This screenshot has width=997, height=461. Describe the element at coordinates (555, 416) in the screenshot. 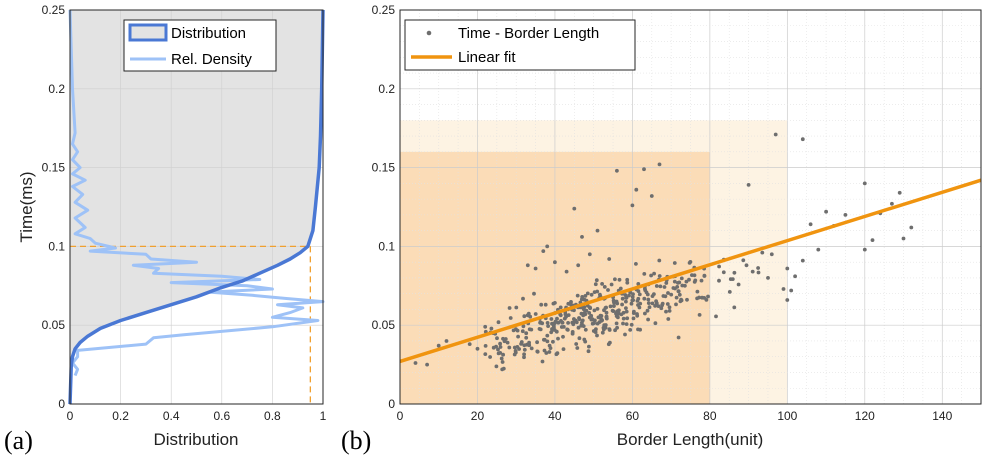

I see `x-tick-label: 40` at that location.